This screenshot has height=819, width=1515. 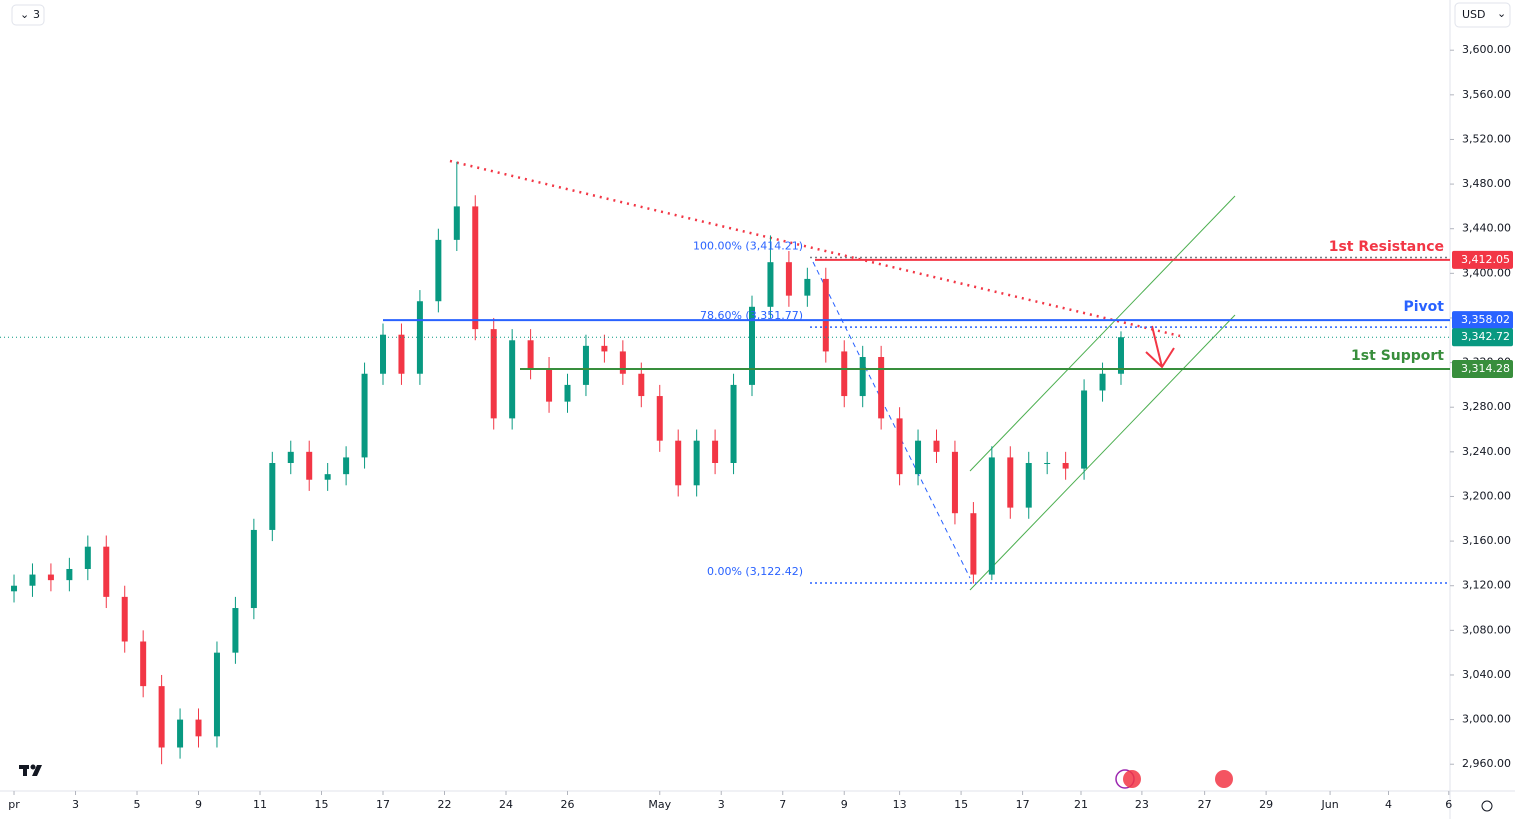 What do you see at coordinates (1486, 272) in the screenshot?
I see `y-tick-label: 3,400.00` at bounding box center [1486, 272].